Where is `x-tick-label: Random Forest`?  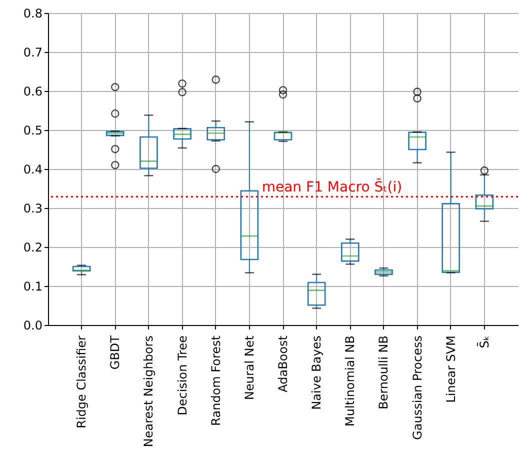 x-tick-label: Random Forest is located at coordinates (215, 380).